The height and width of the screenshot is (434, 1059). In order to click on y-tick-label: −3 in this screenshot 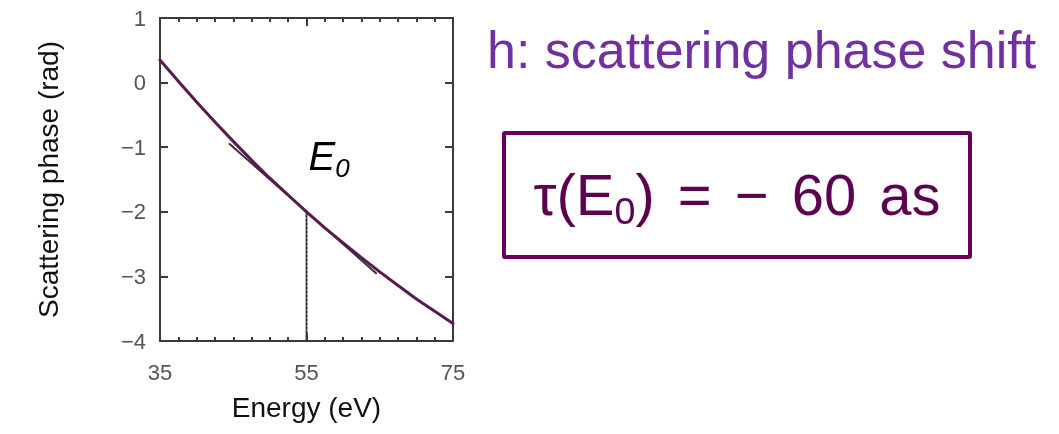, I will do `click(133, 276)`.